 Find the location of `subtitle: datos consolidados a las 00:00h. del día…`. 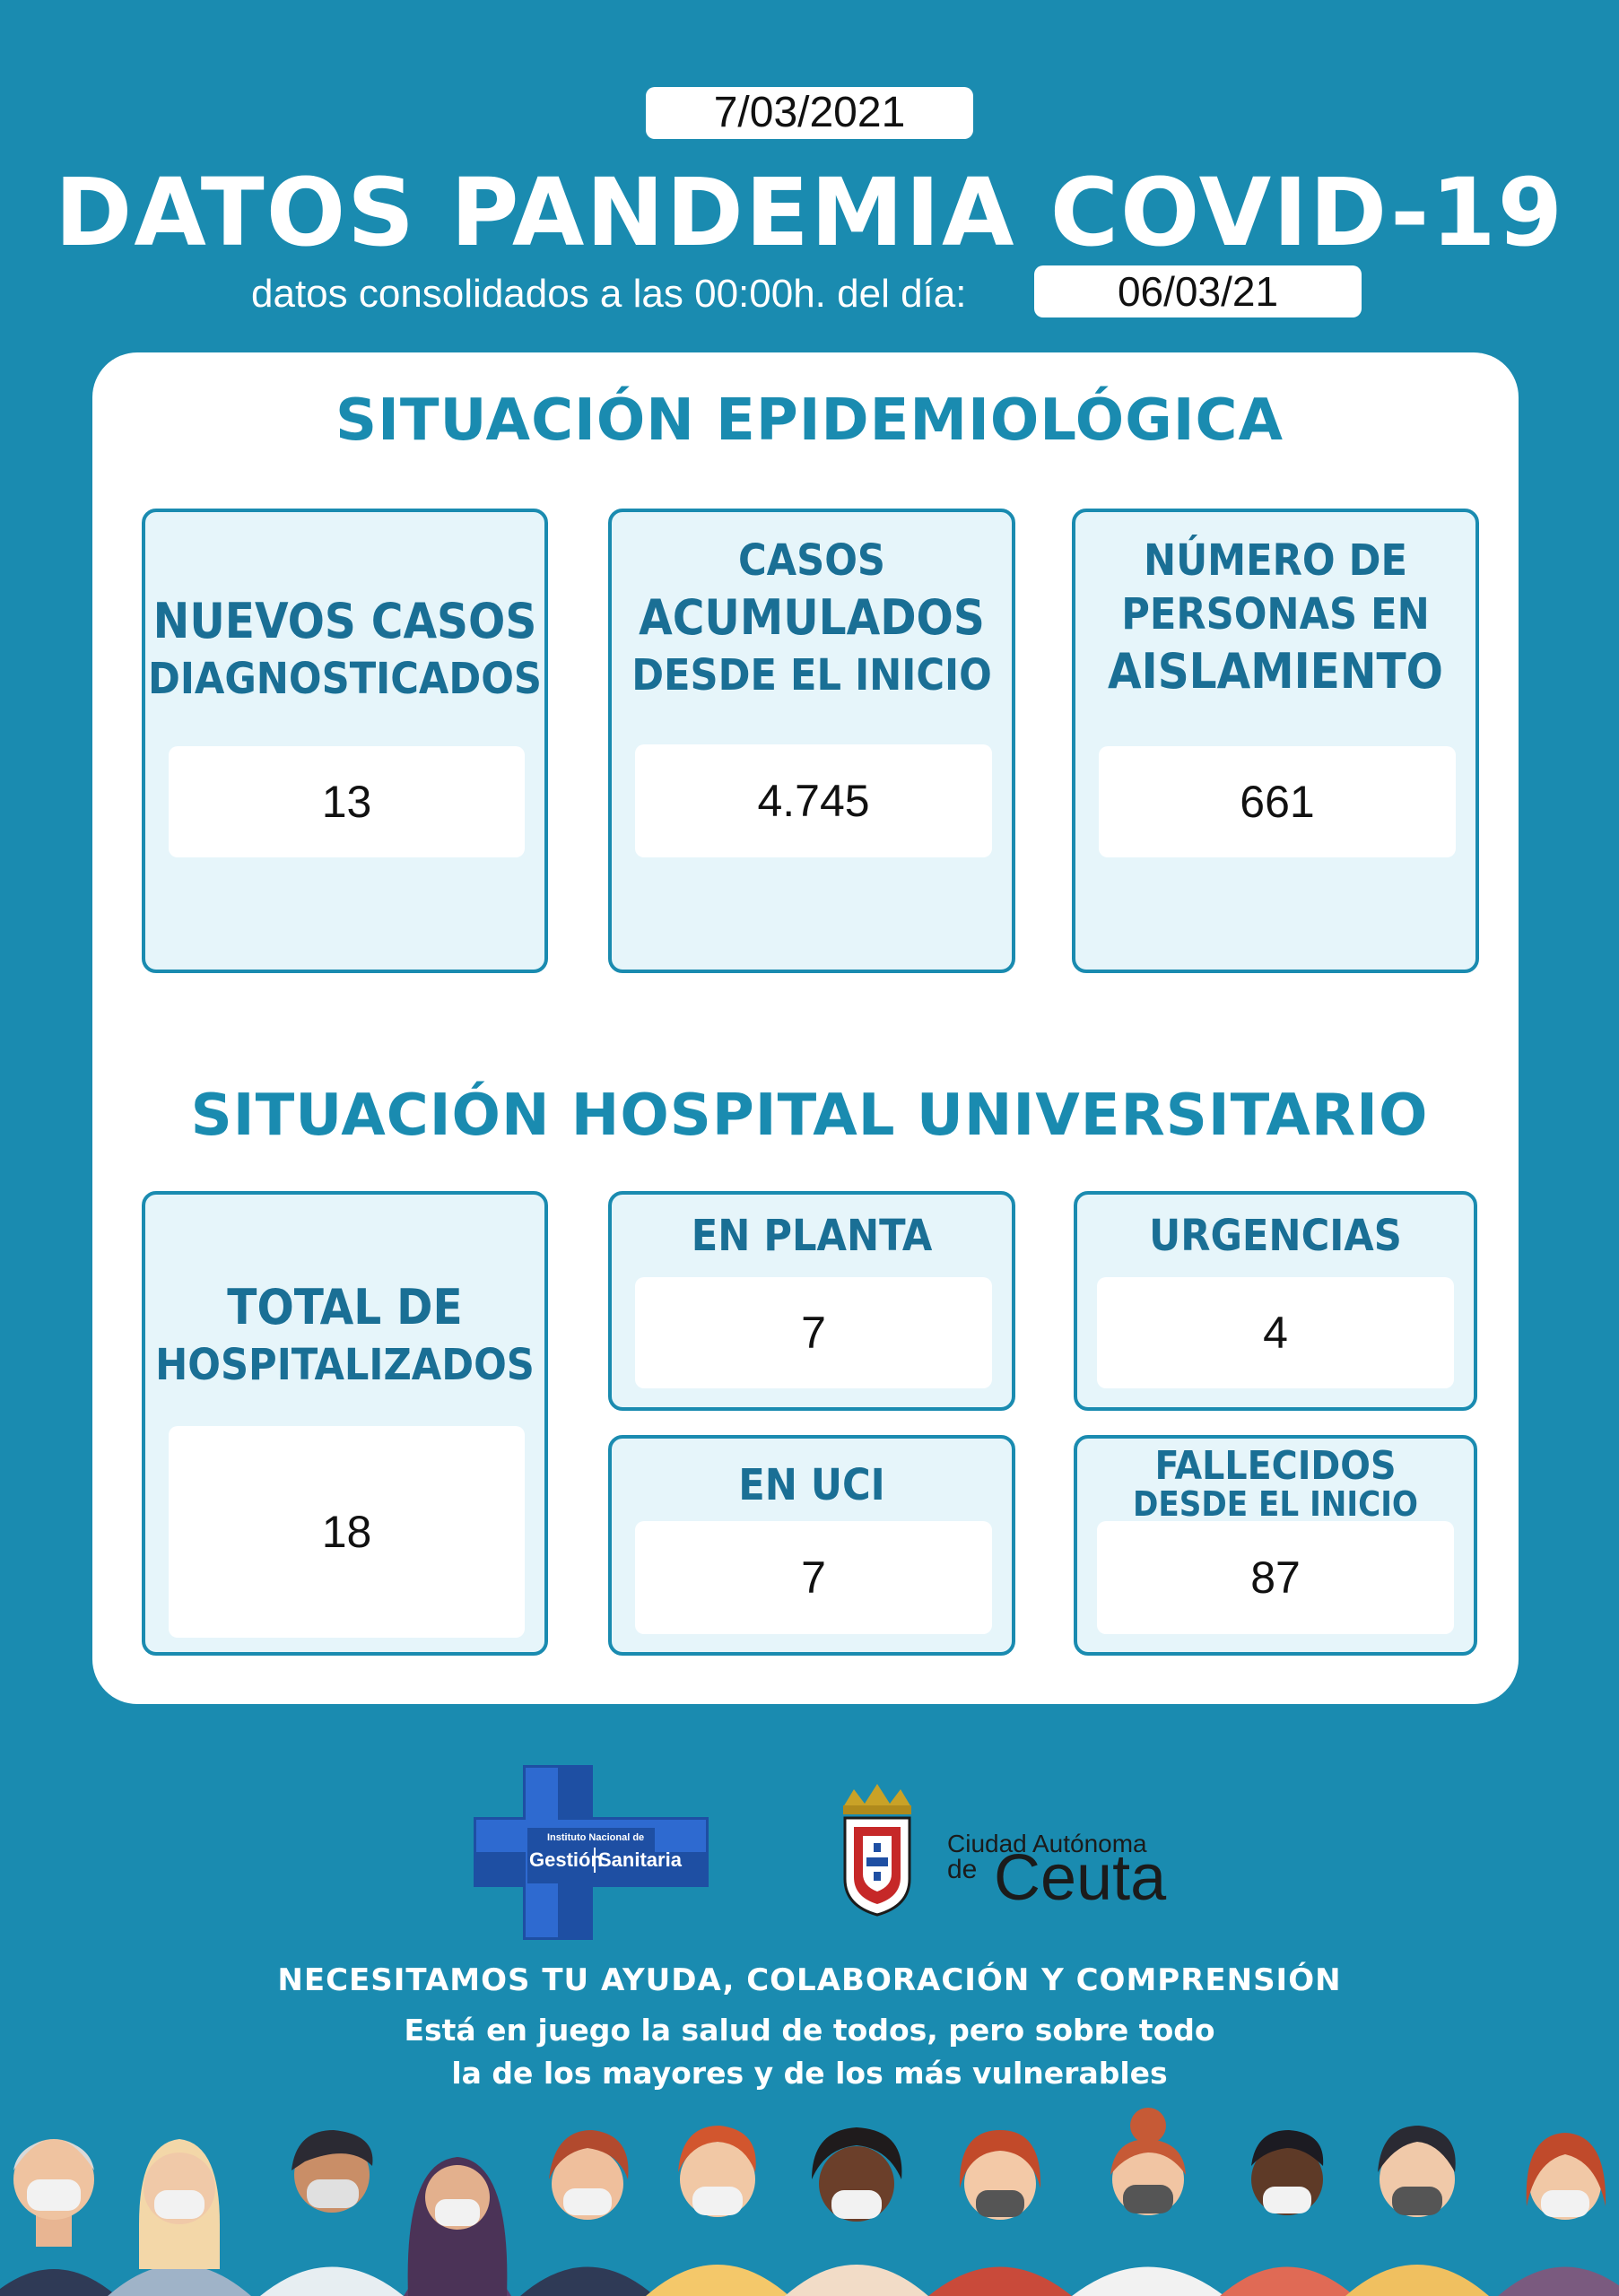

subtitle: datos consolidados a las 00:00h. del día… is located at coordinates (609, 294).